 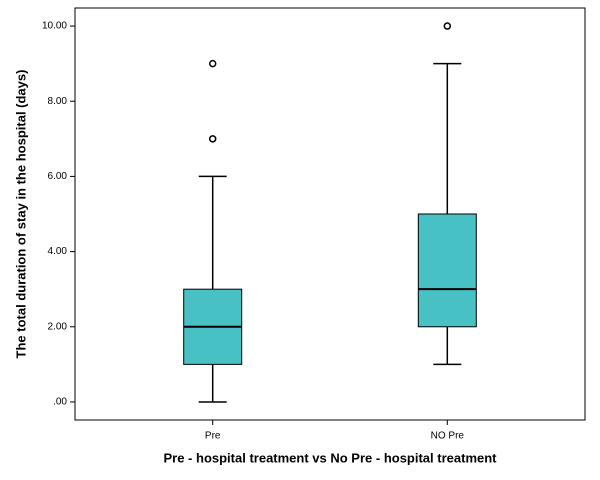 What do you see at coordinates (58, 326) in the screenshot?
I see `y-tick-label: 2.00` at bounding box center [58, 326].